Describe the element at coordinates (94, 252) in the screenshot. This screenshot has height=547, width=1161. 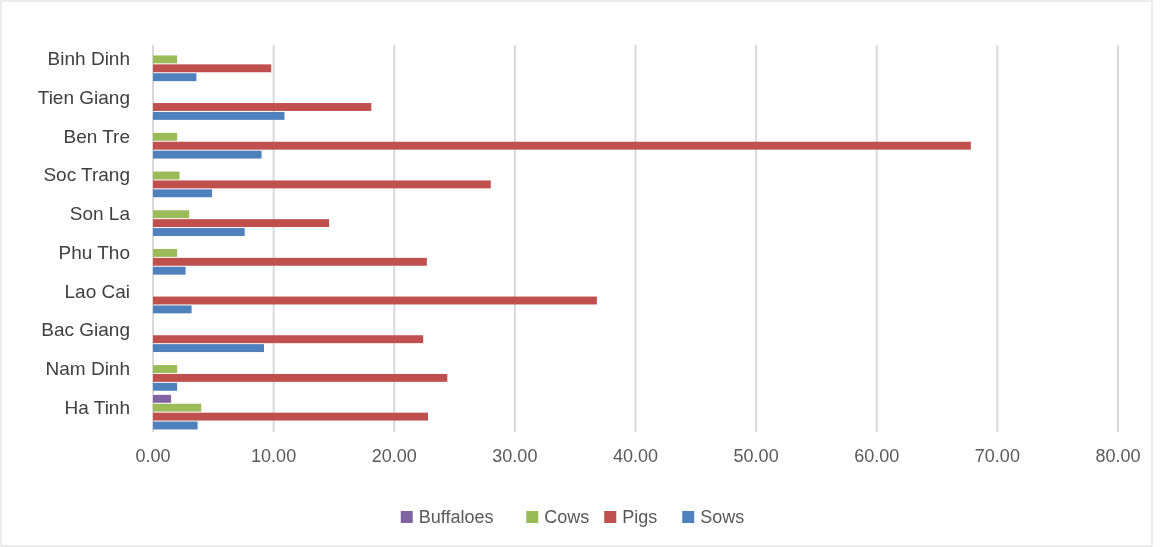
I see `y-tick-label: Phu Tho` at that location.